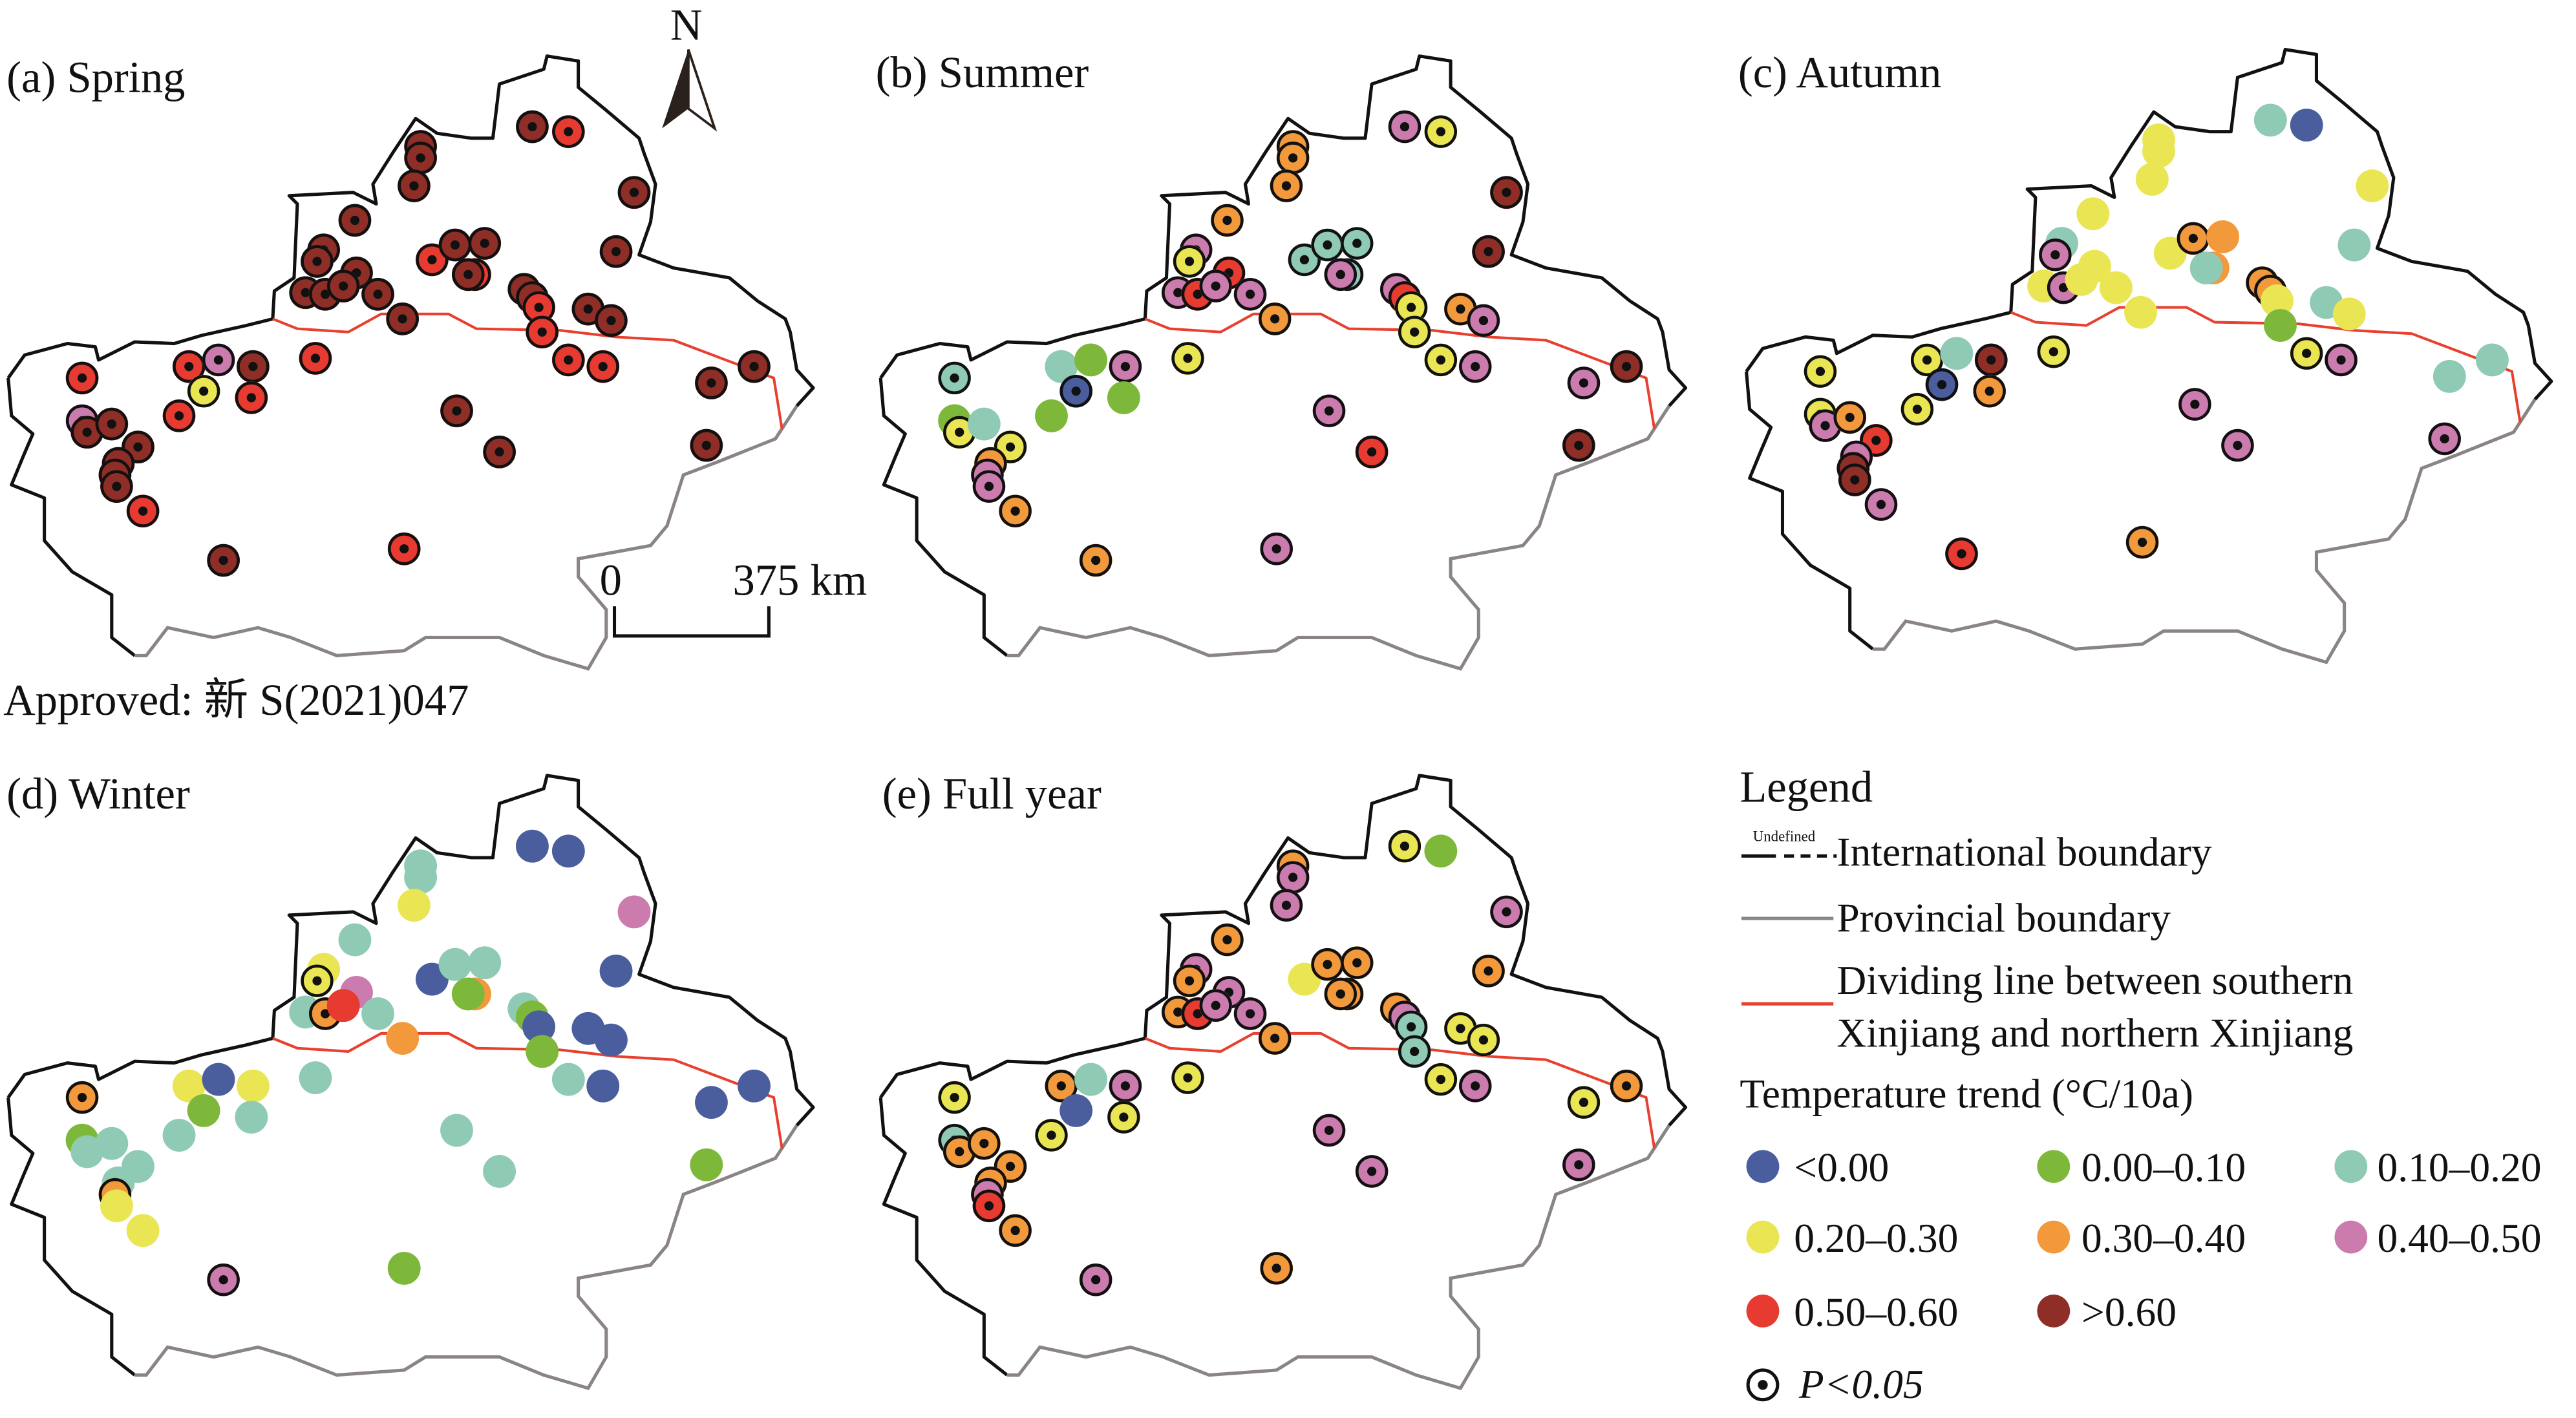 Image resolution: width=2576 pixels, height=1418 pixels. What do you see at coordinates (1283, 950) in the screenshot?
I see `international-boundary` at bounding box center [1283, 950].